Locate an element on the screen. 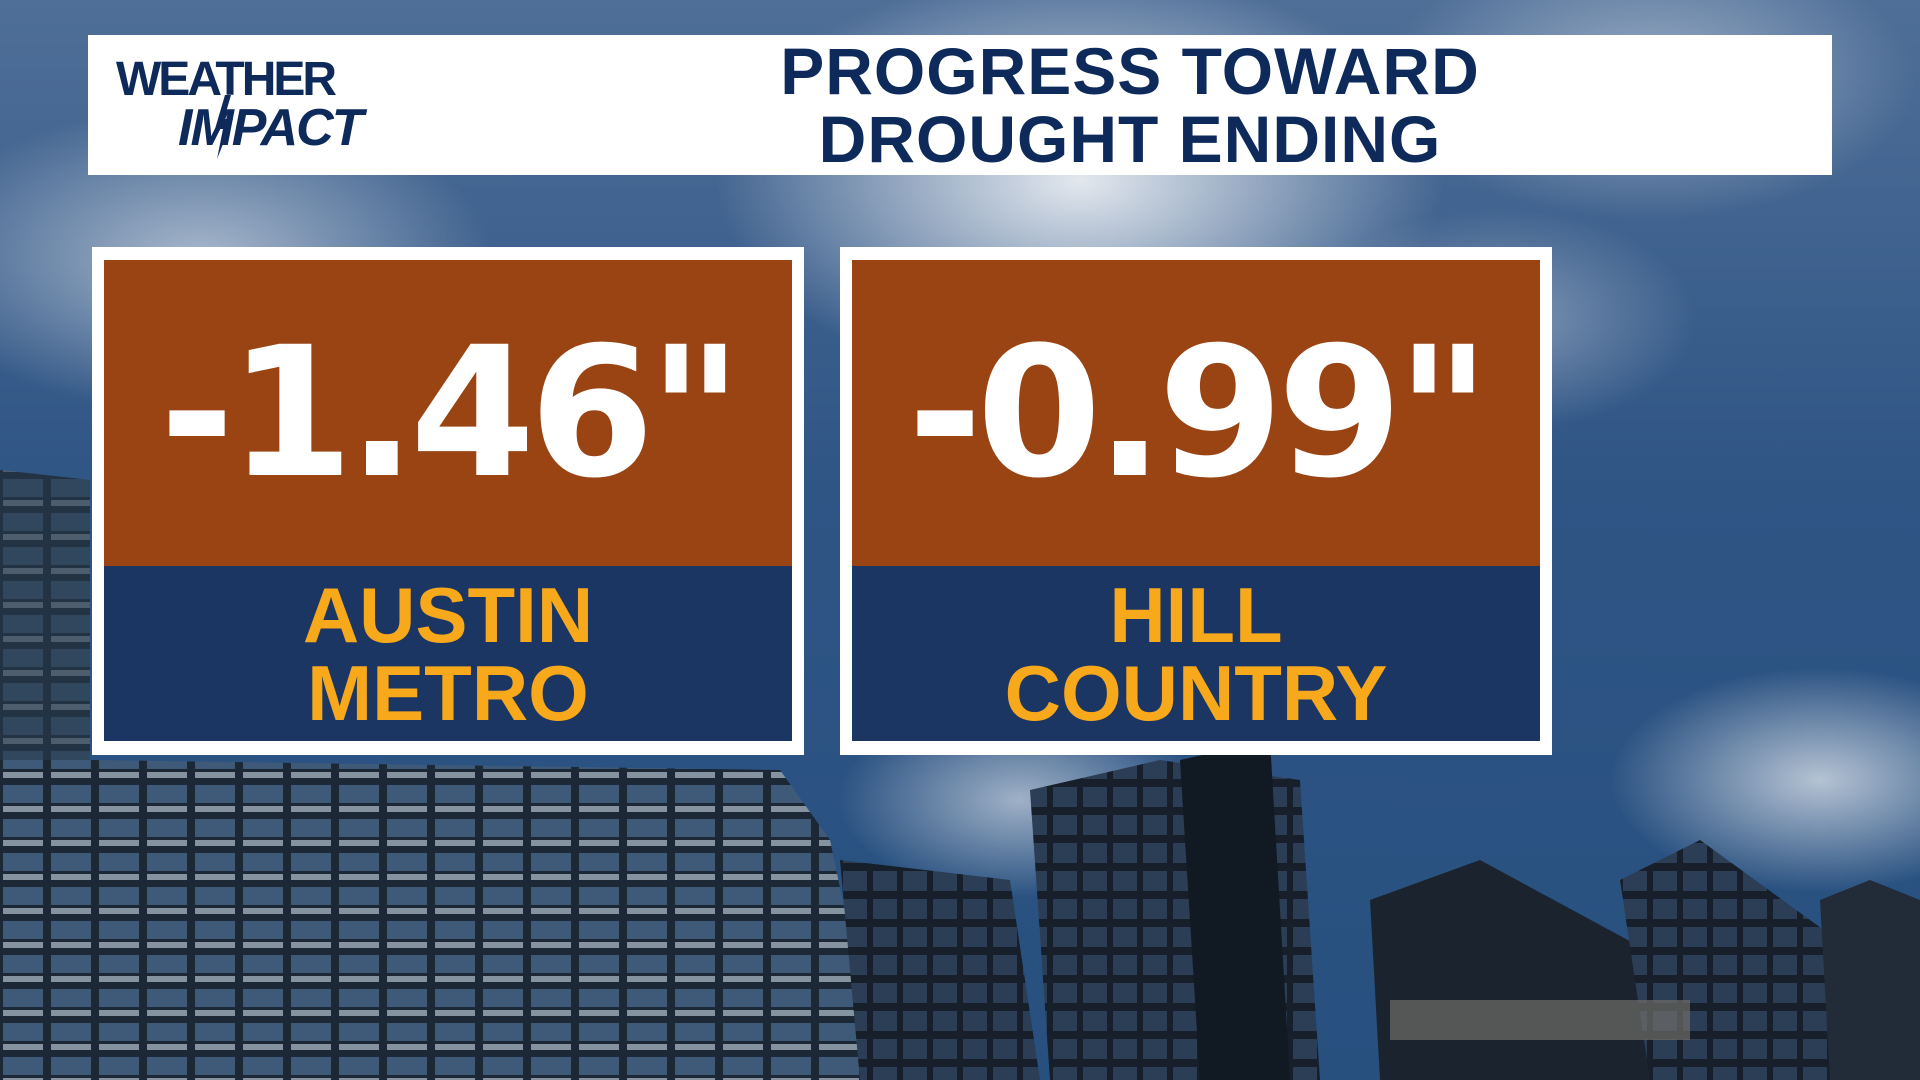 This screenshot has height=1080, width=1920. title-line-1: PROGRESS TOWARD is located at coordinates (1130, 71).